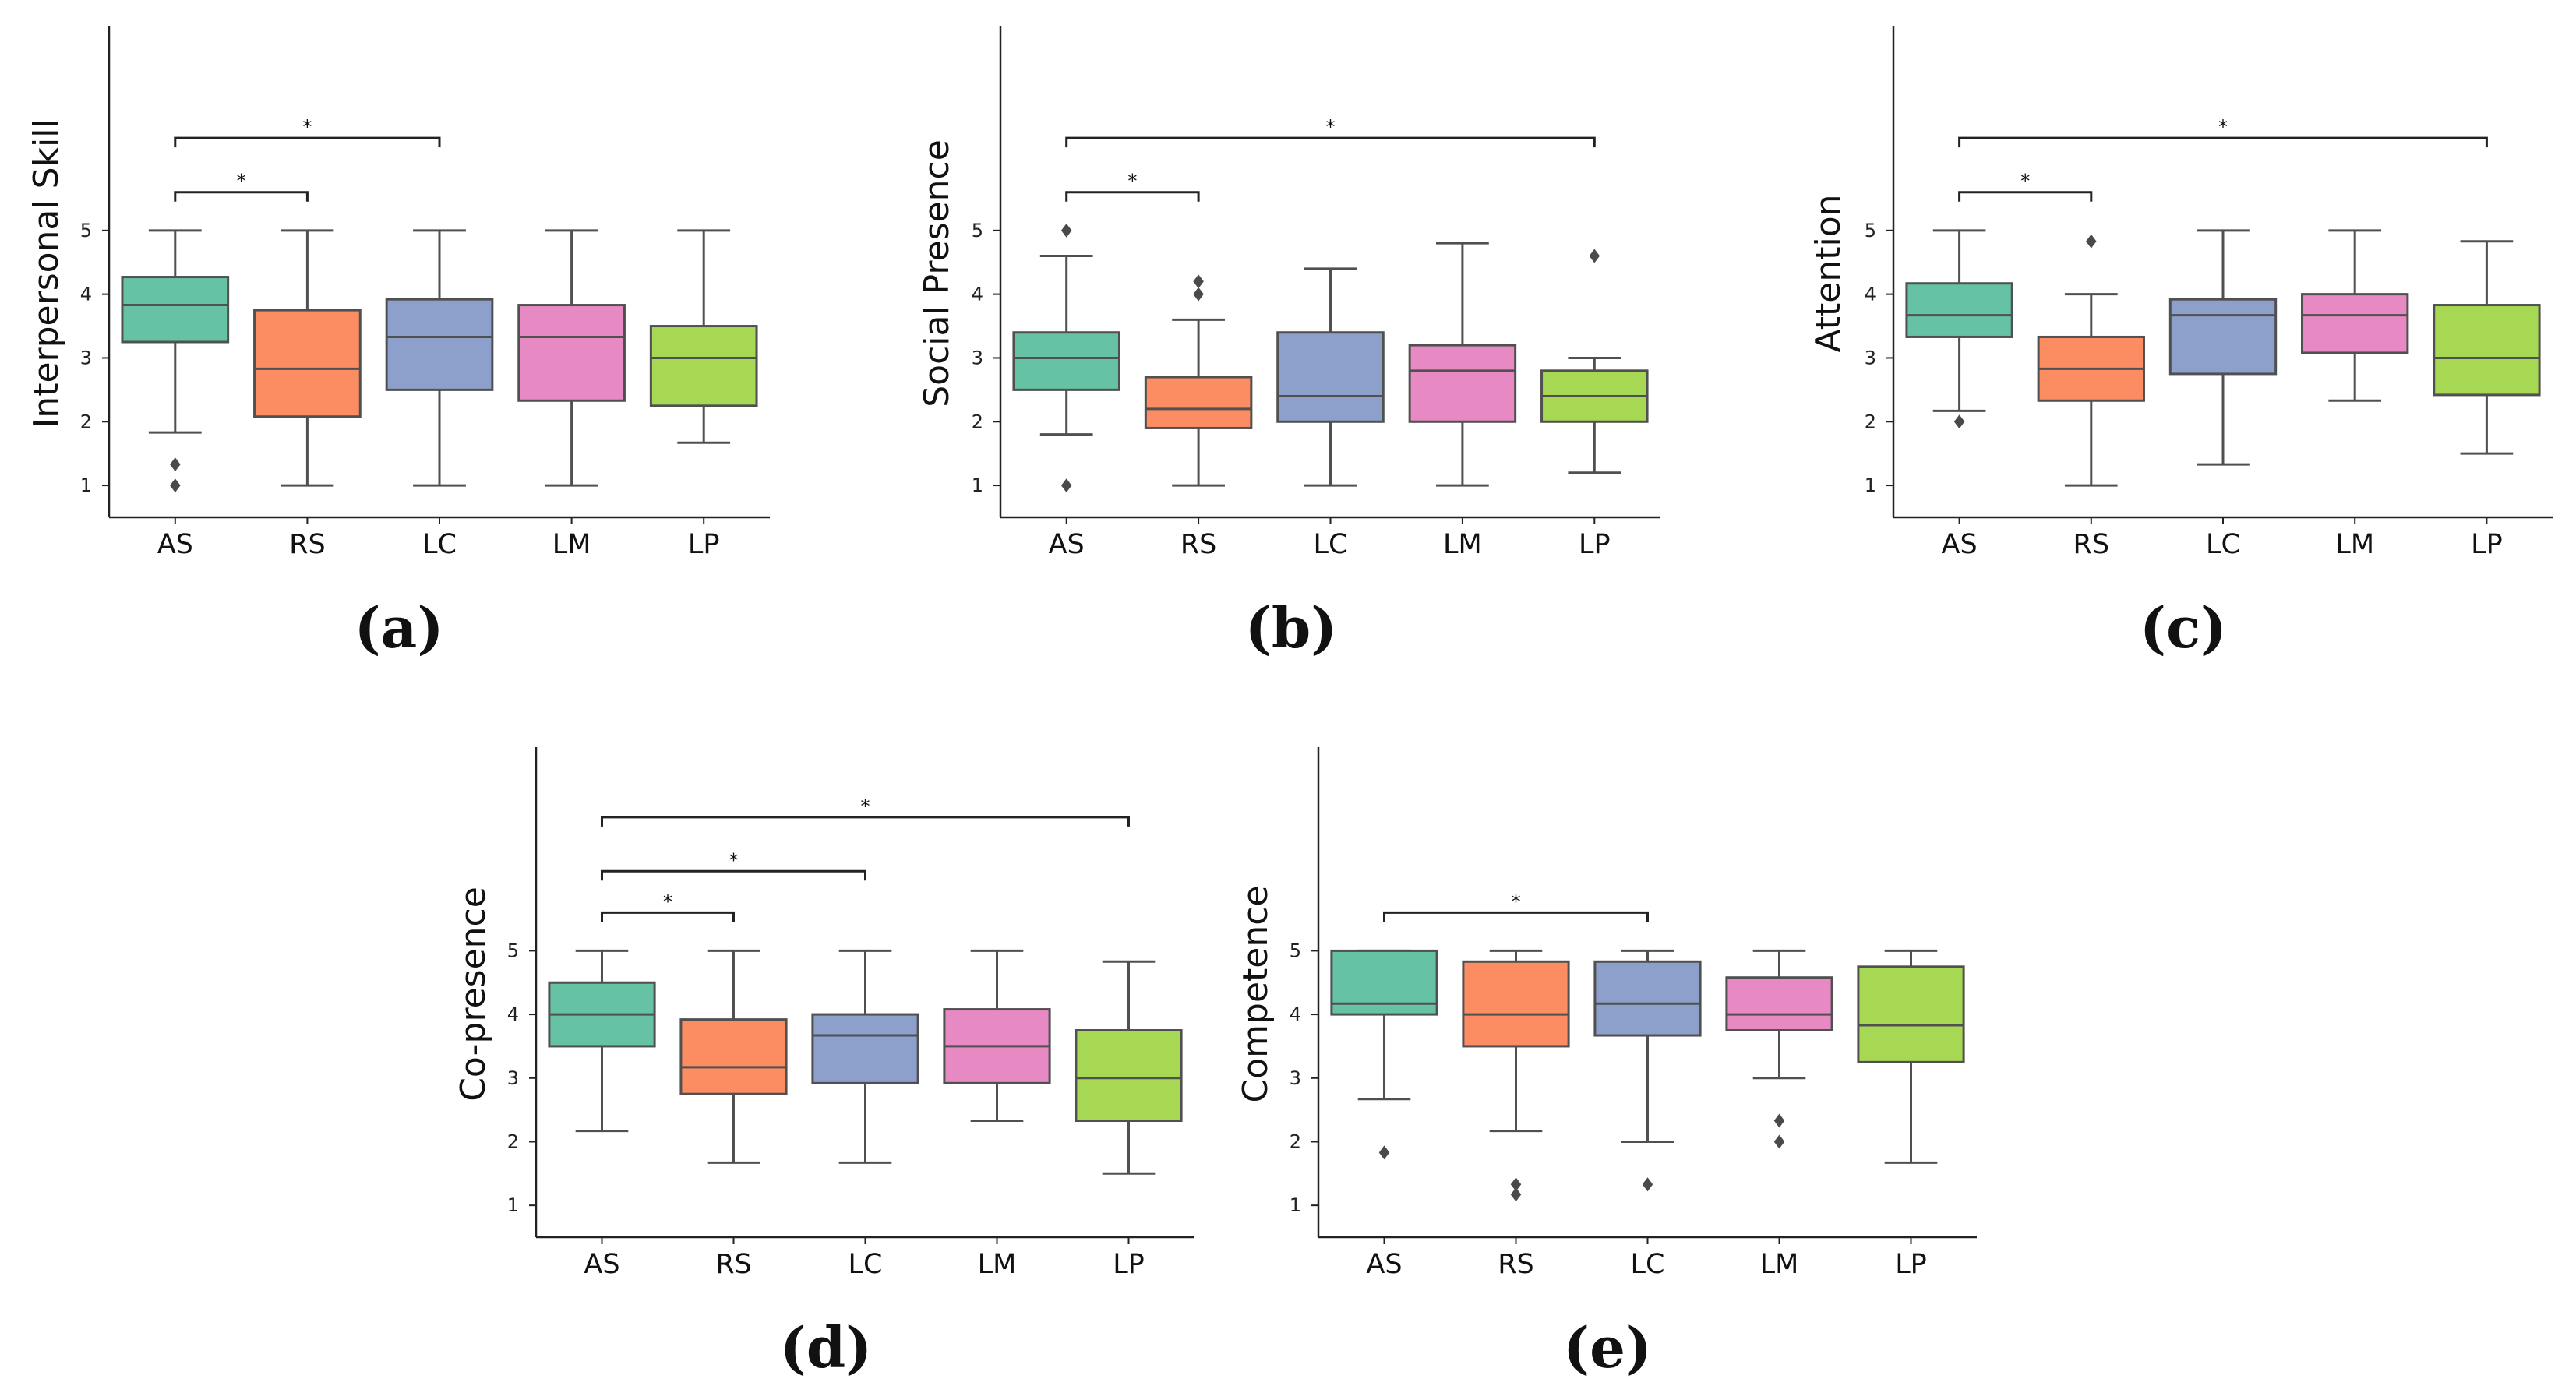 The width and height of the screenshot is (2576, 1400). What do you see at coordinates (1870, 231) in the screenshot?
I see `y-tick-label-c: 5` at bounding box center [1870, 231].